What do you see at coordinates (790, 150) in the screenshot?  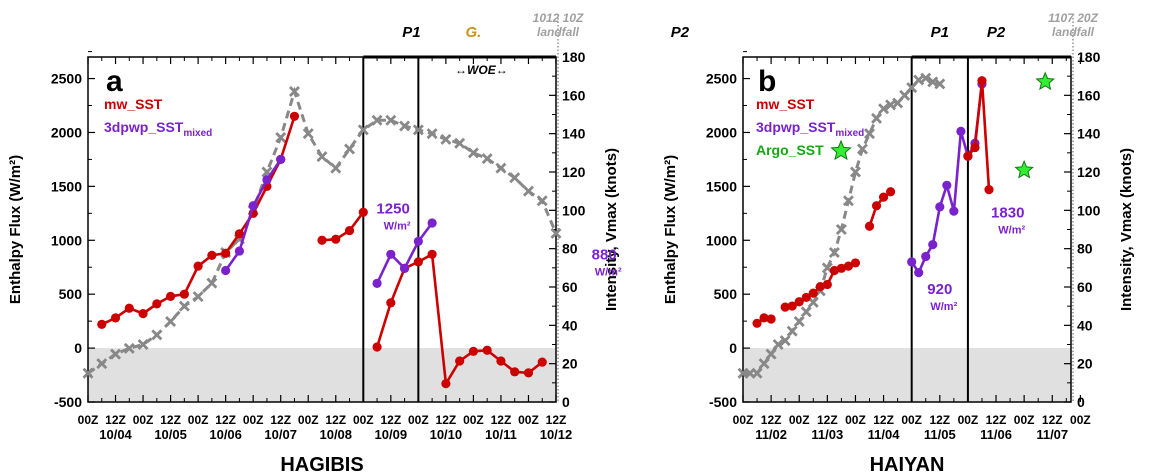 I see `legend-label: Argo_SST` at bounding box center [790, 150].